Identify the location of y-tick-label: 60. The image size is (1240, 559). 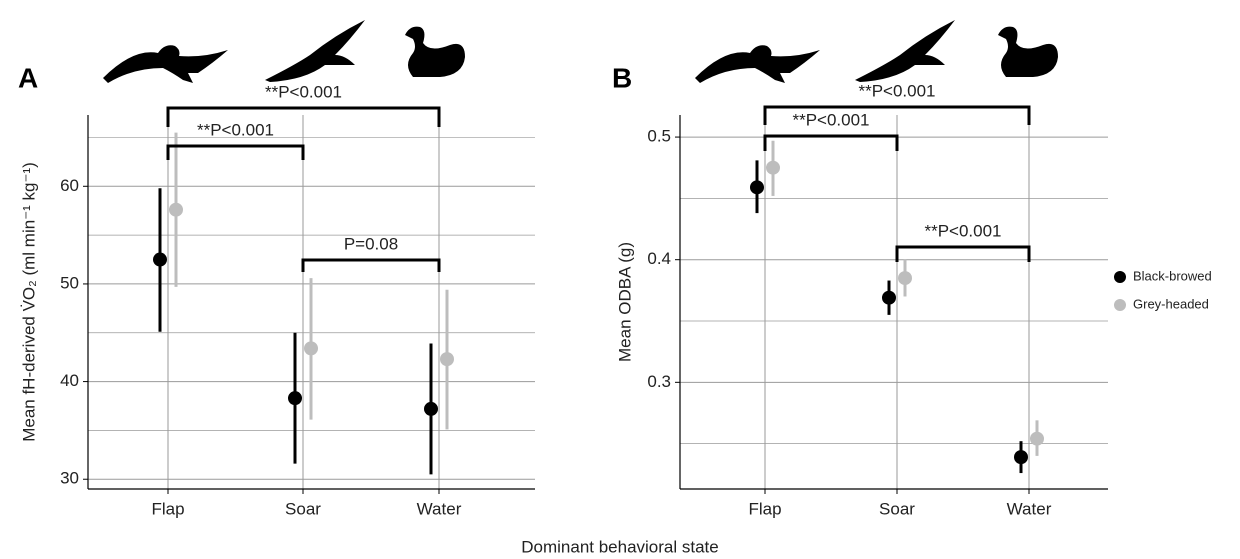
(69, 185).